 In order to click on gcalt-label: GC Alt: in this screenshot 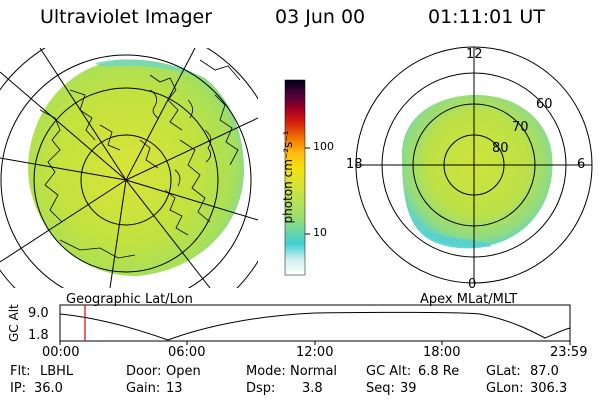, I will do `click(389, 371)`.